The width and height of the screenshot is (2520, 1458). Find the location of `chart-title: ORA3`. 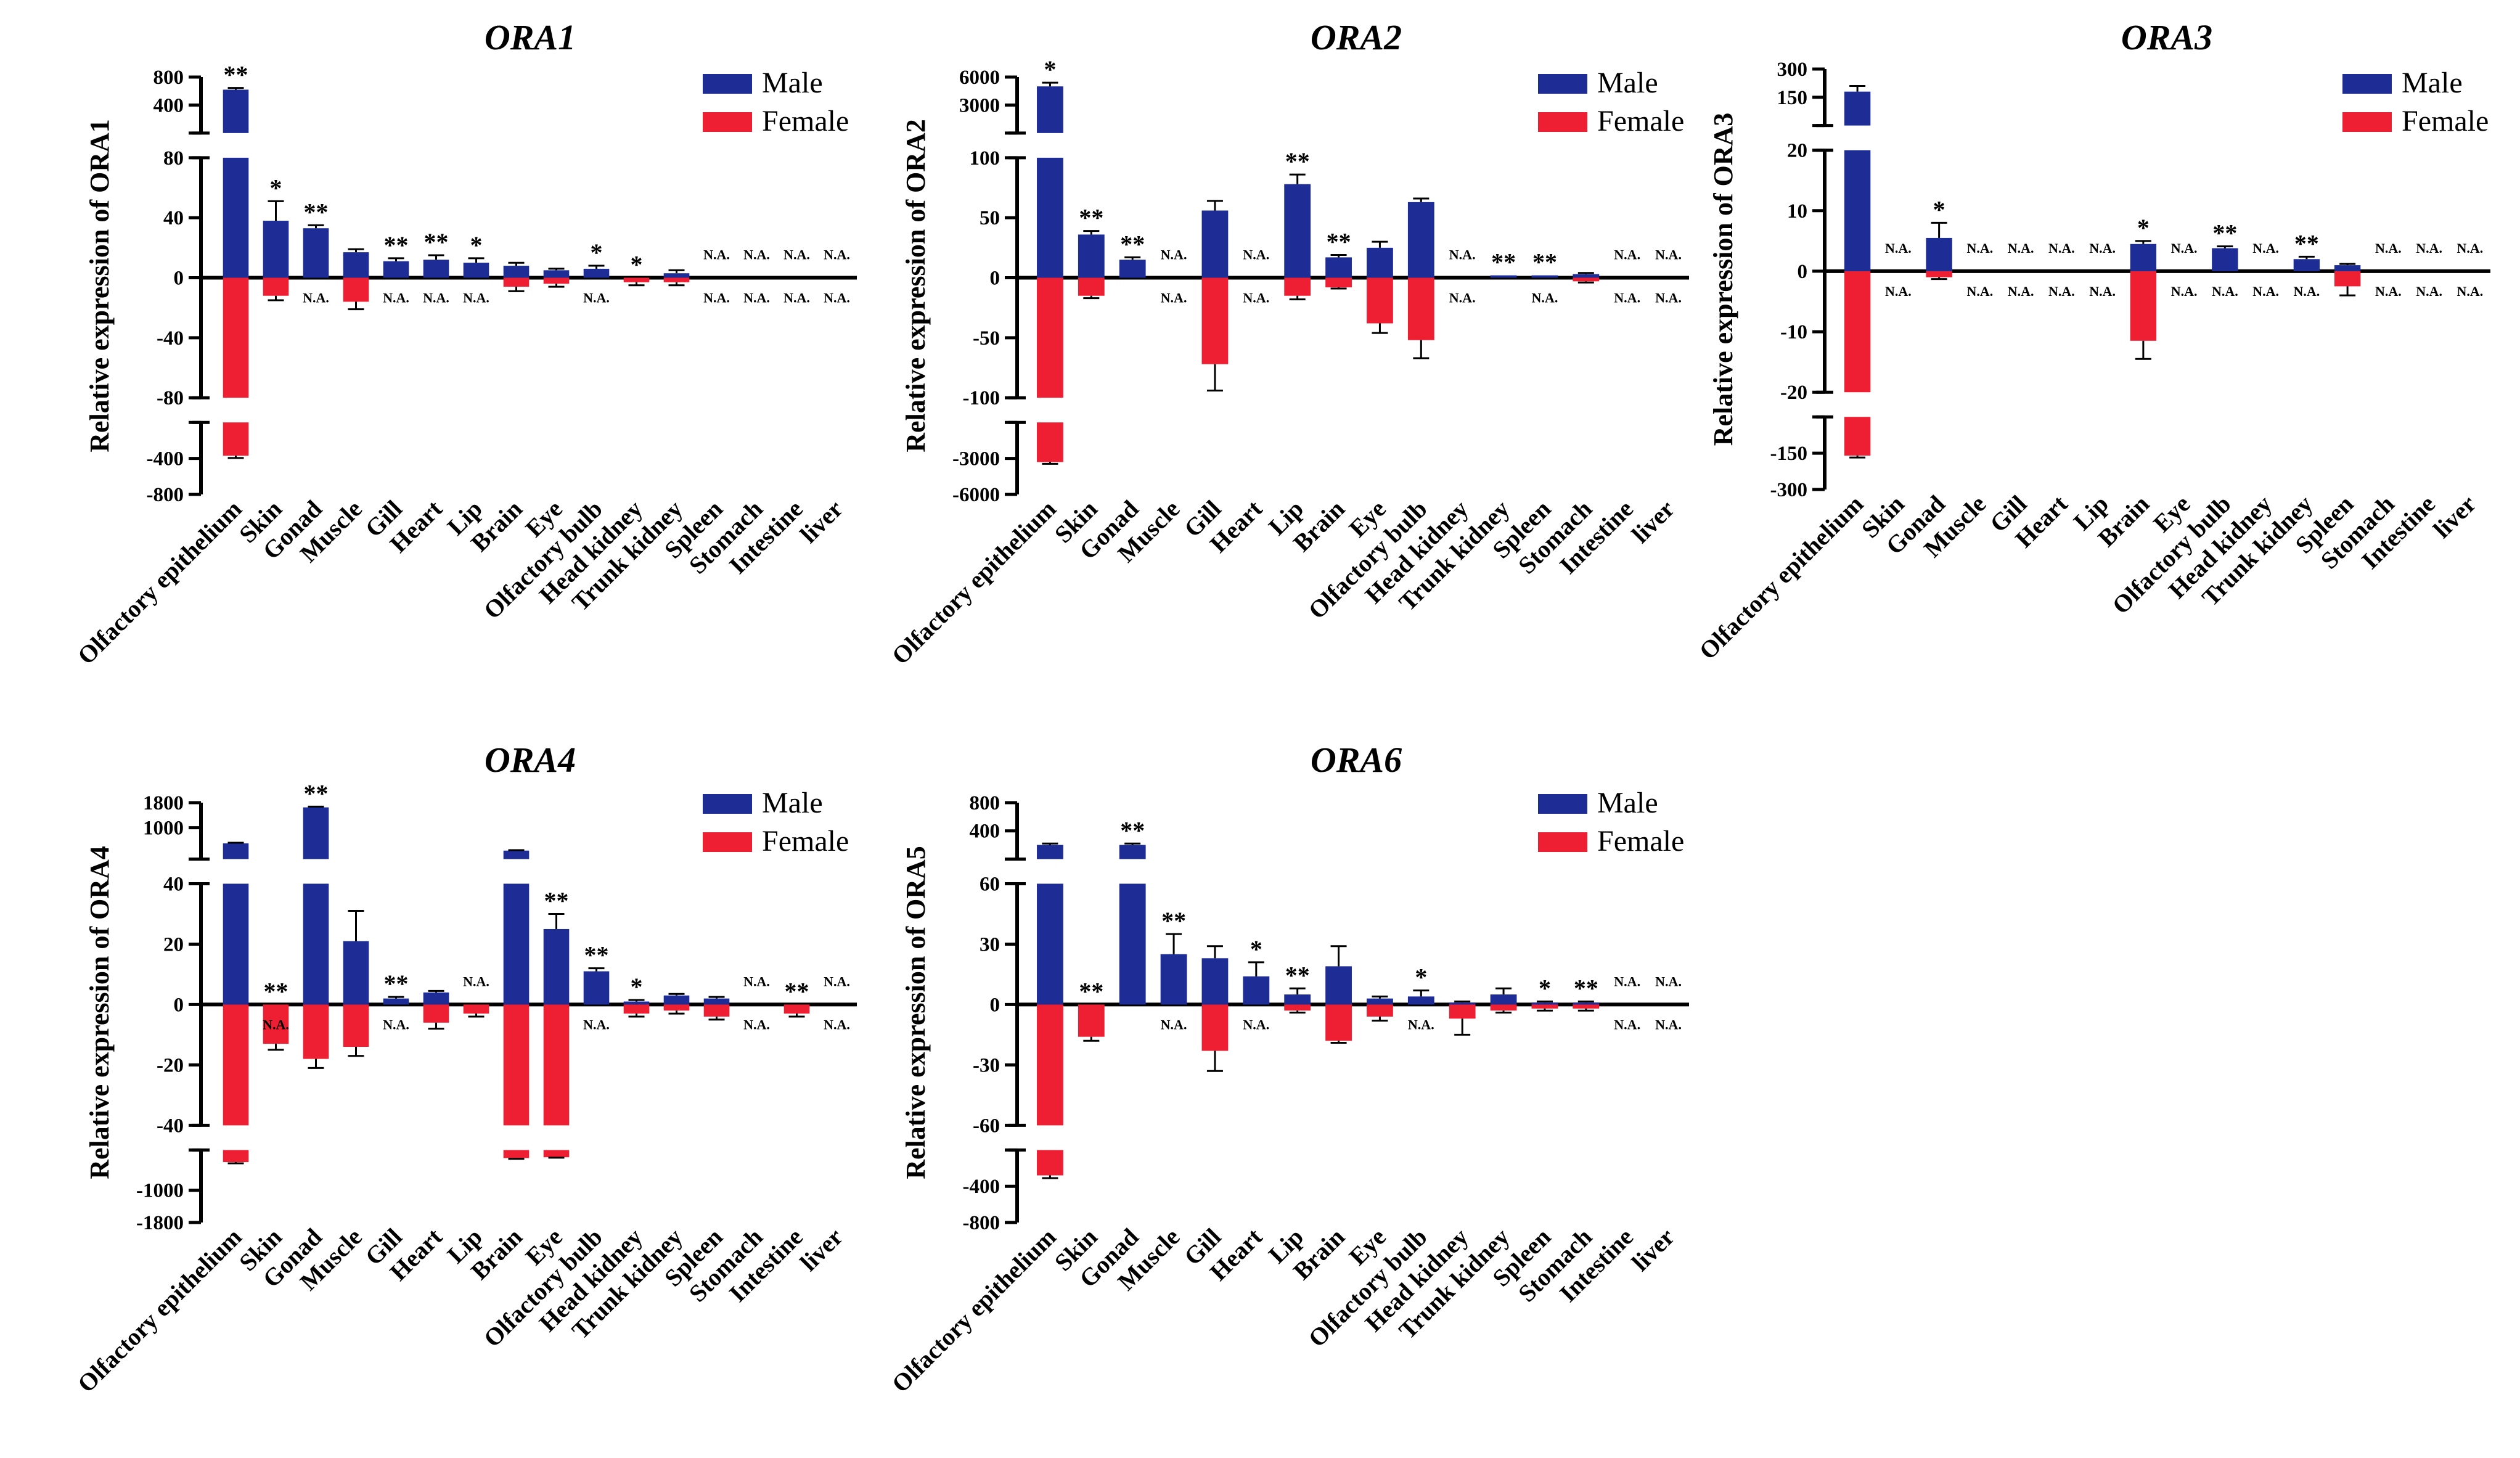

chart-title: ORA3 is located at coordinates (2166, 37).